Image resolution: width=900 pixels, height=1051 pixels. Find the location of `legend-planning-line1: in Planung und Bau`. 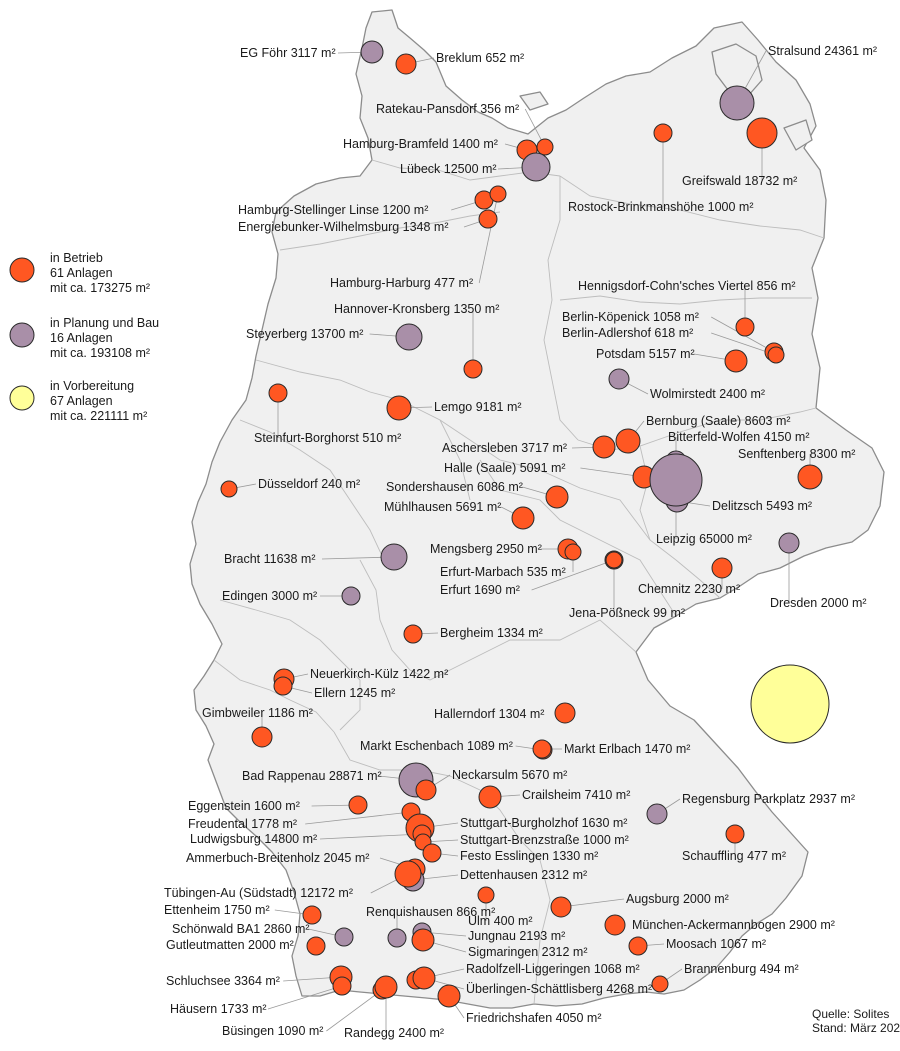

legend-planning-line1: in Planung und Bau is located at coordinates (104, 323).